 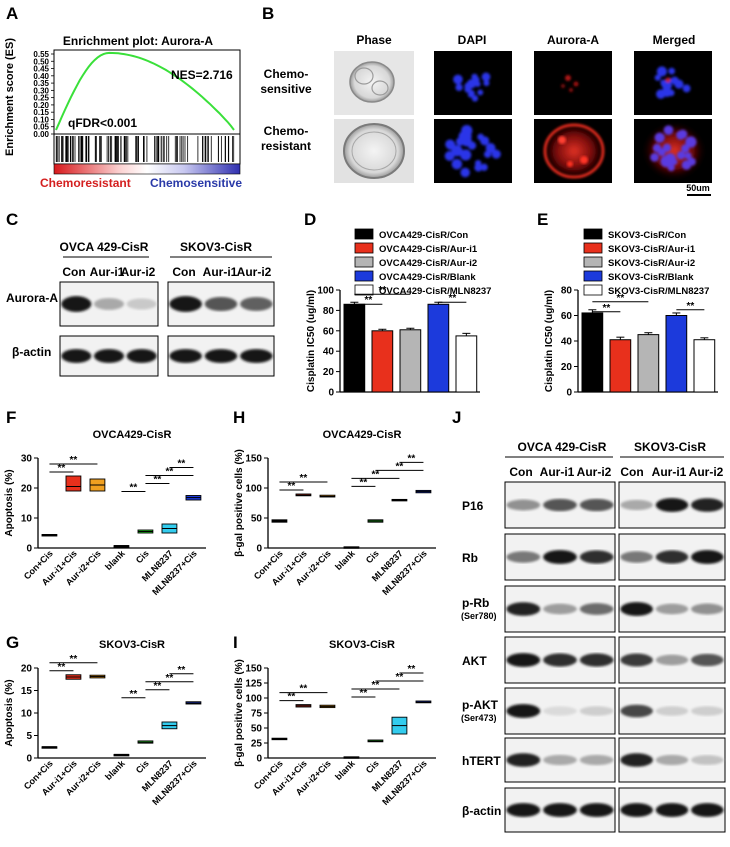 What do you see at coordinates (481, 761) in the screenshot?
I see `blot-j-row-label: hTERT` at bounding box center [481, 761].